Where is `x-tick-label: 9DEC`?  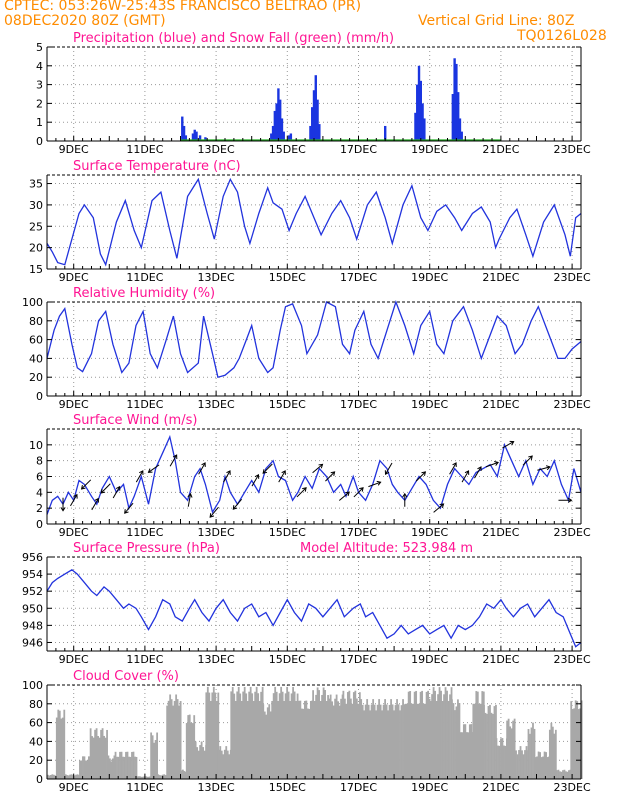
x-tick-label: 9DEC is located at coordinates (74, 277).